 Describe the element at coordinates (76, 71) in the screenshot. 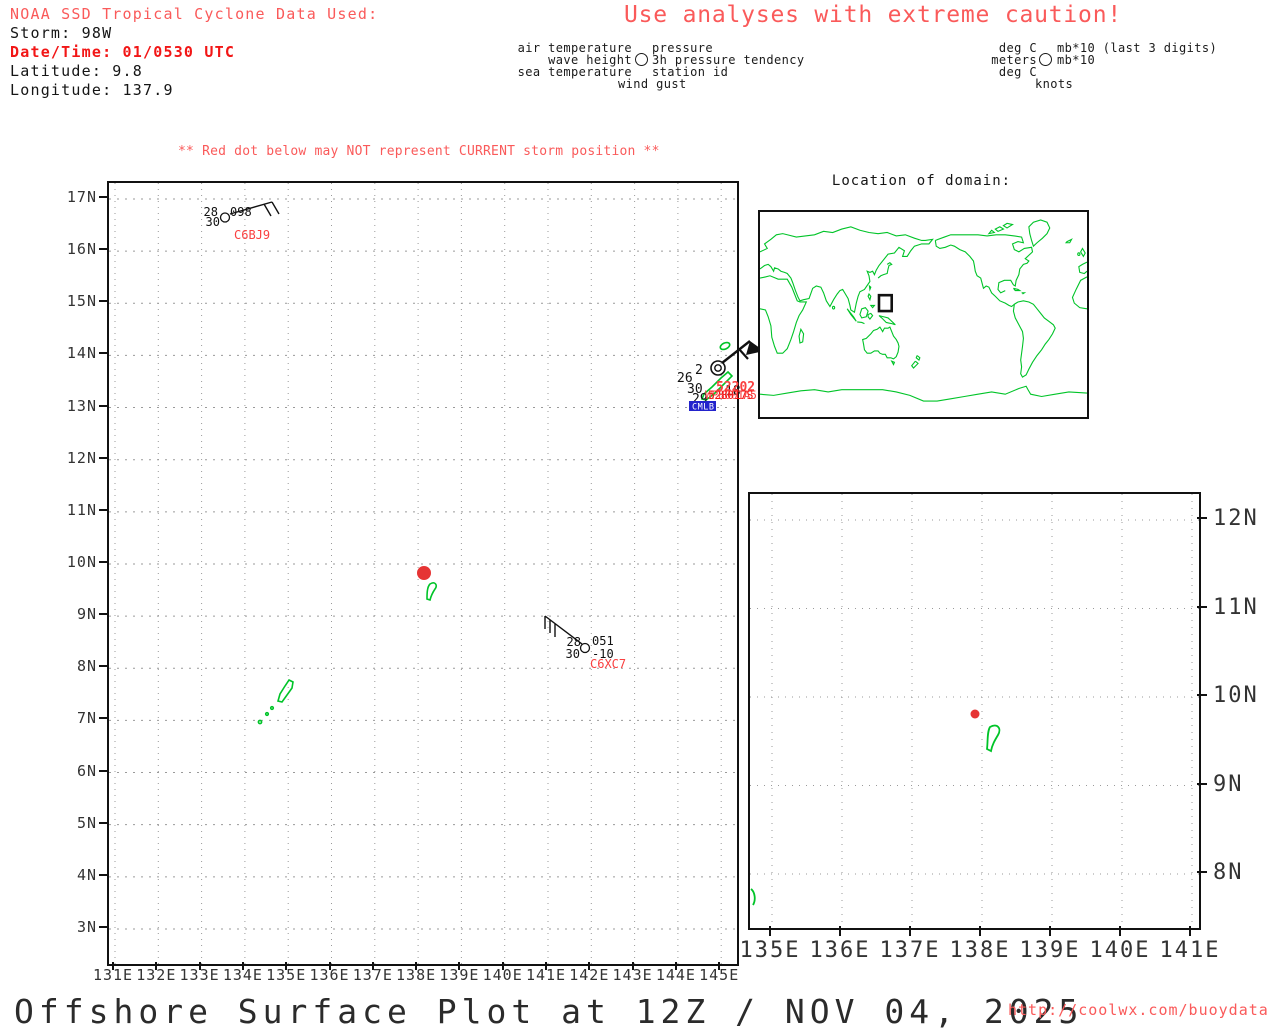

I see `header-latitude: Latitude: 9.8` at that location.